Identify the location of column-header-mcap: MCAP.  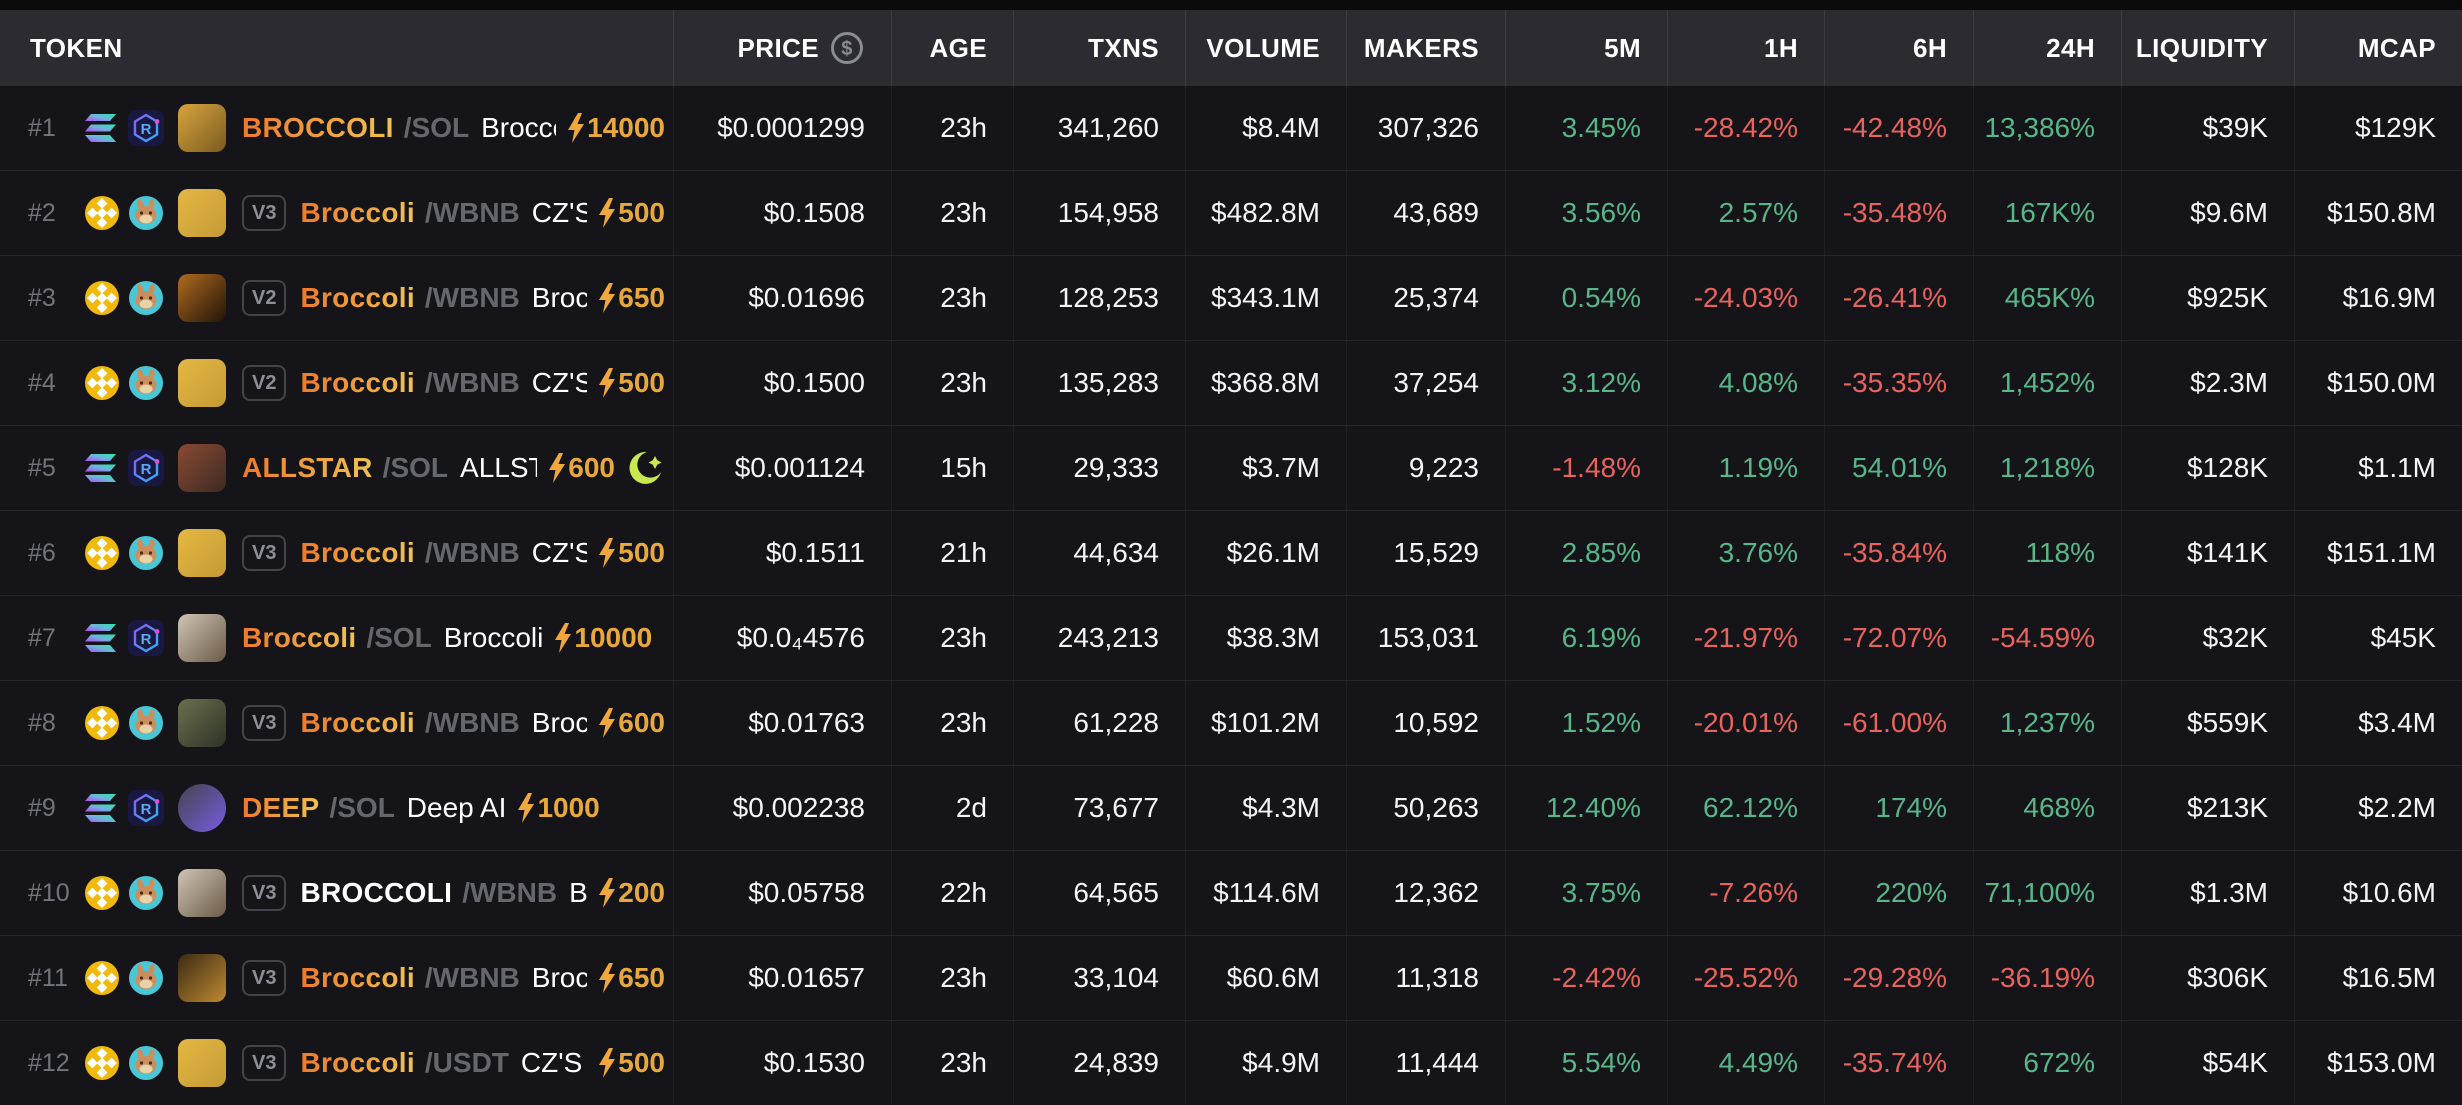
(2378, 48).